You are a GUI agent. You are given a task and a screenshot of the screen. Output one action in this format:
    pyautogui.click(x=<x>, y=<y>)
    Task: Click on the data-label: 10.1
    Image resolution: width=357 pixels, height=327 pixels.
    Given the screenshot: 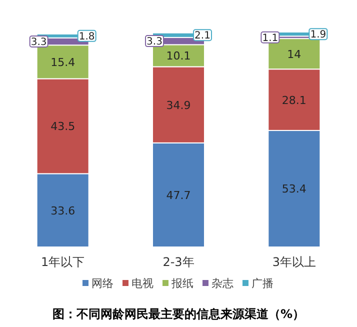 What is the action you would take?
    pyautogui.click(x=178, y=56)
    